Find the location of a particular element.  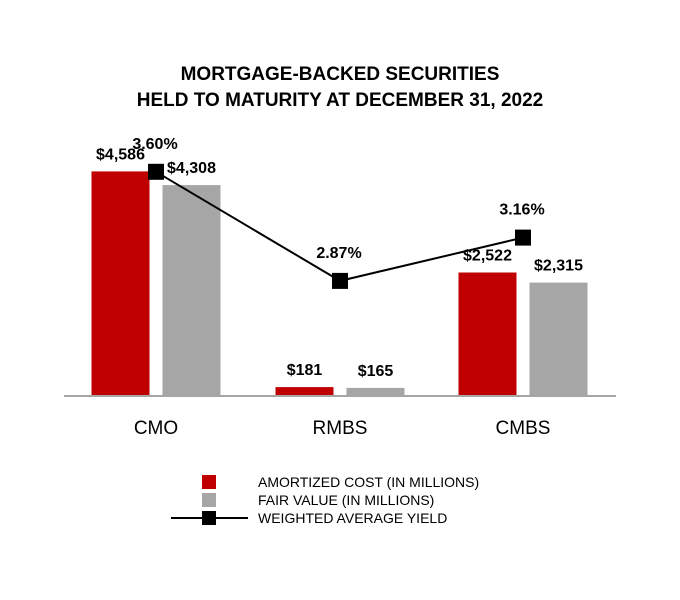

bar-label-rmbs-amortized-cost: $181 is located at coordinates (305, 370).